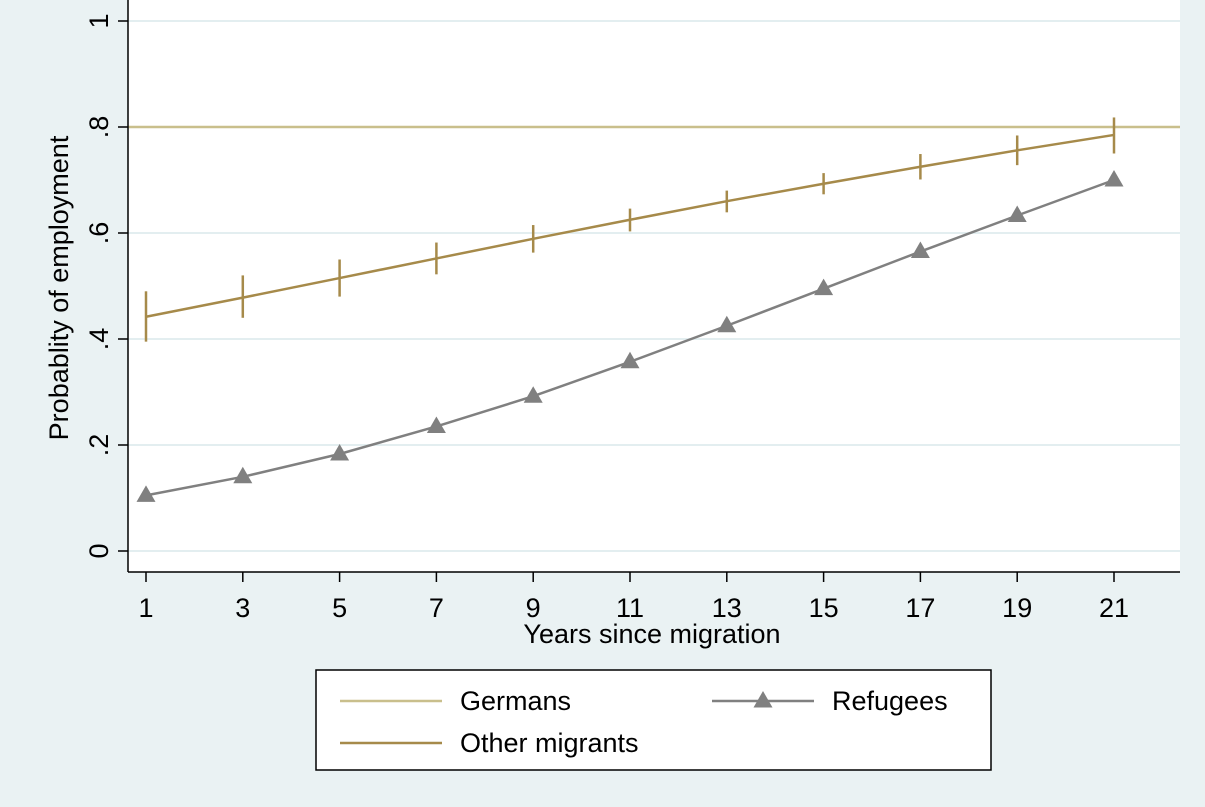  I want to click on legend-label-germans: Germans, so click(515, 701).